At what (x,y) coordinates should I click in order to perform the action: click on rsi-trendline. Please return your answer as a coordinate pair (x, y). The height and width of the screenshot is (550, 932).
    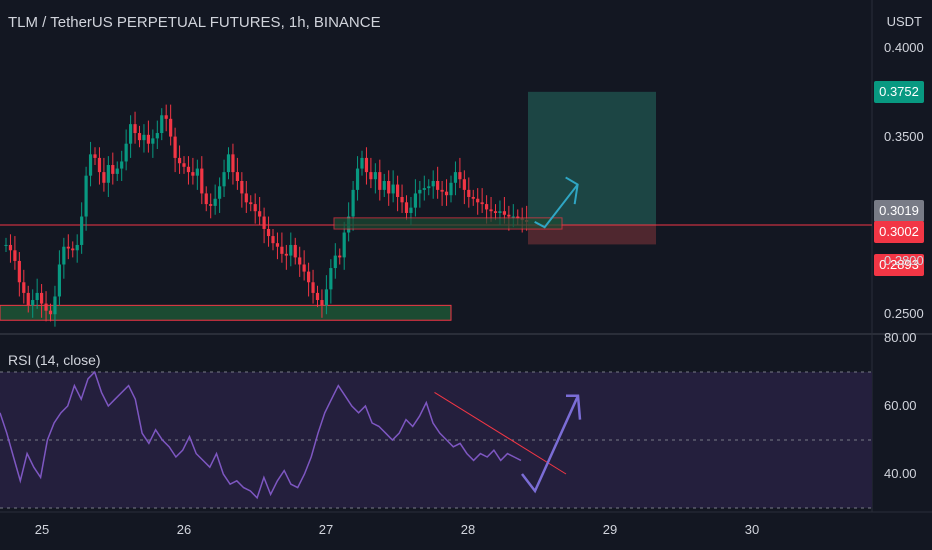
    Looking at the image, I should click on (500, 433).